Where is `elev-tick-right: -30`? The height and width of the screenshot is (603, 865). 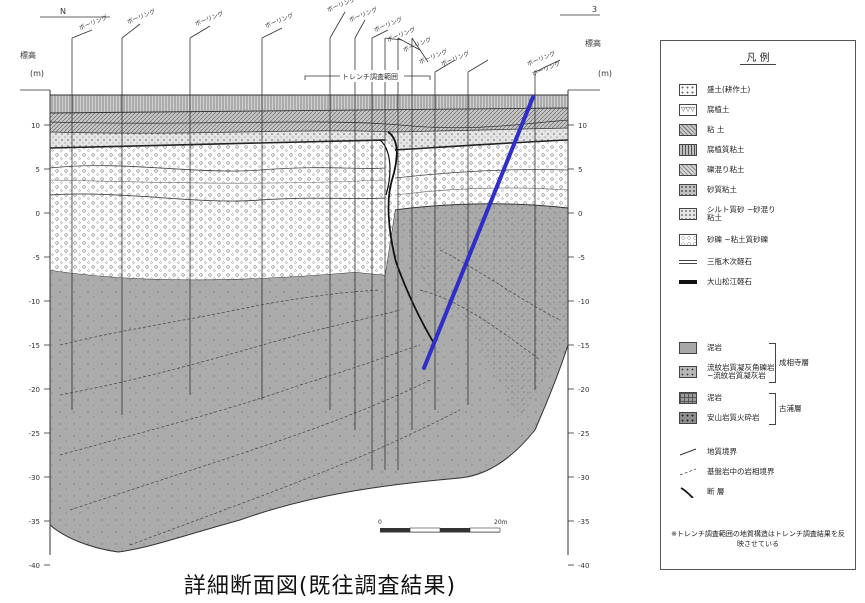 elev-tick-right: -30 is located at coordinates (583, 478).